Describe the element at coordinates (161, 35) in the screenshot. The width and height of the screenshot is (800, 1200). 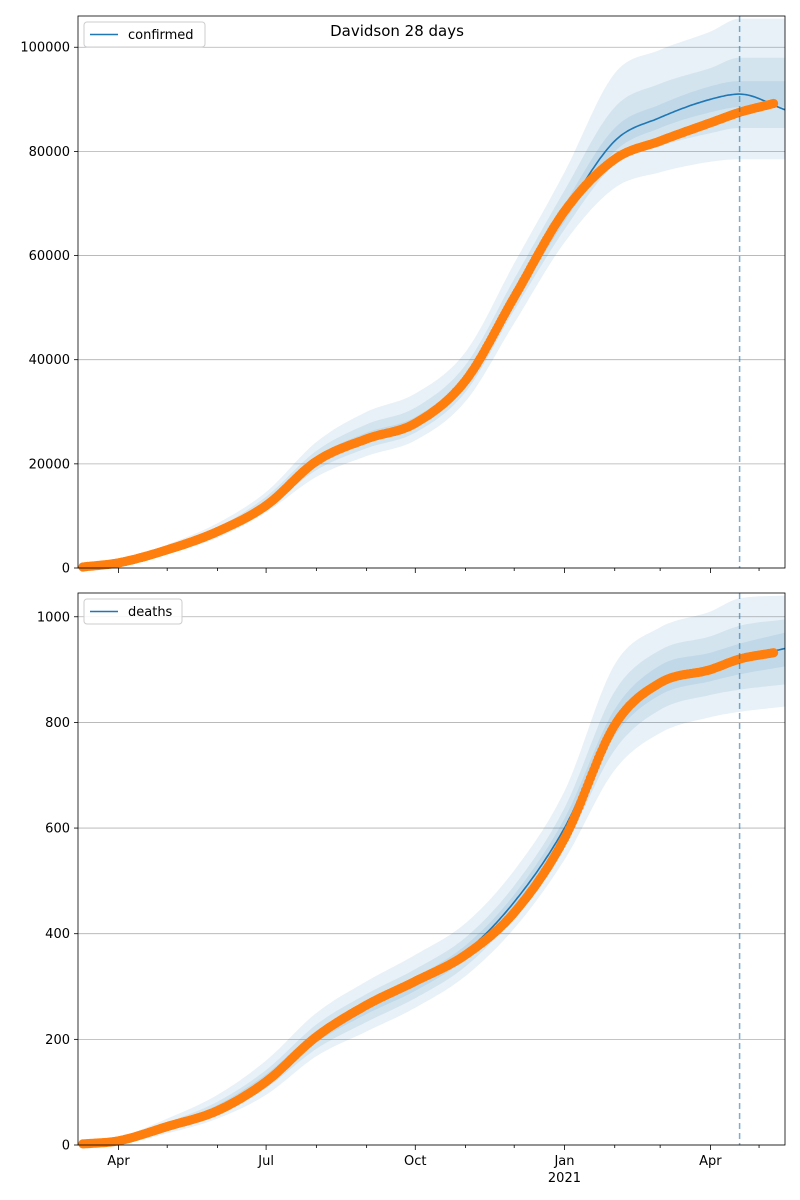
I see `legend-label: confirmed` at that location.